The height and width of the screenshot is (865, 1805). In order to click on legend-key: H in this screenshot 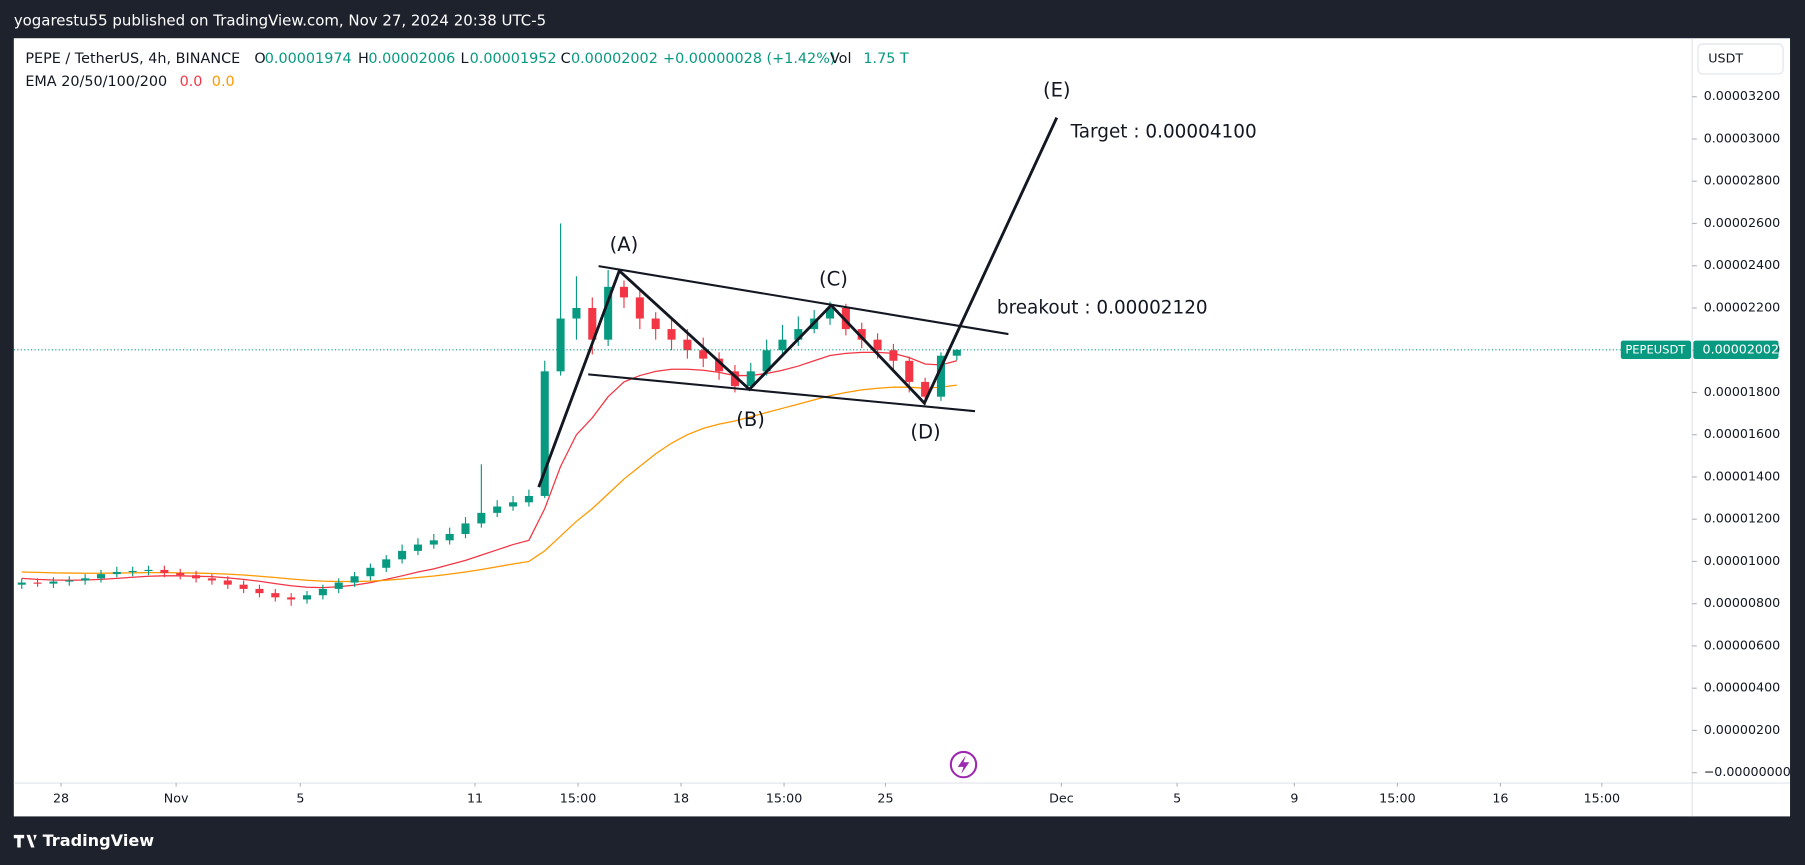, I will do `click(363, 59)`.